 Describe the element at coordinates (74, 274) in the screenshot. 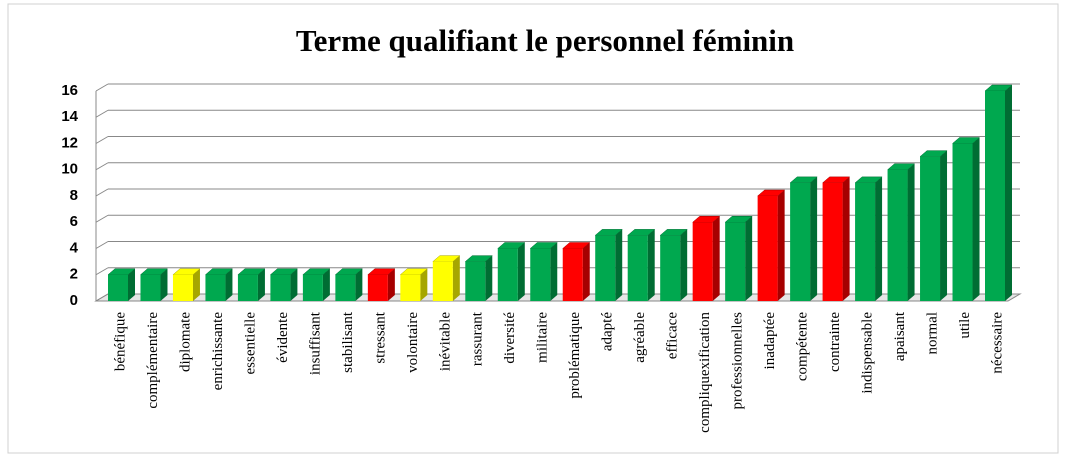

I see `y-tick-label: 2` at that location.